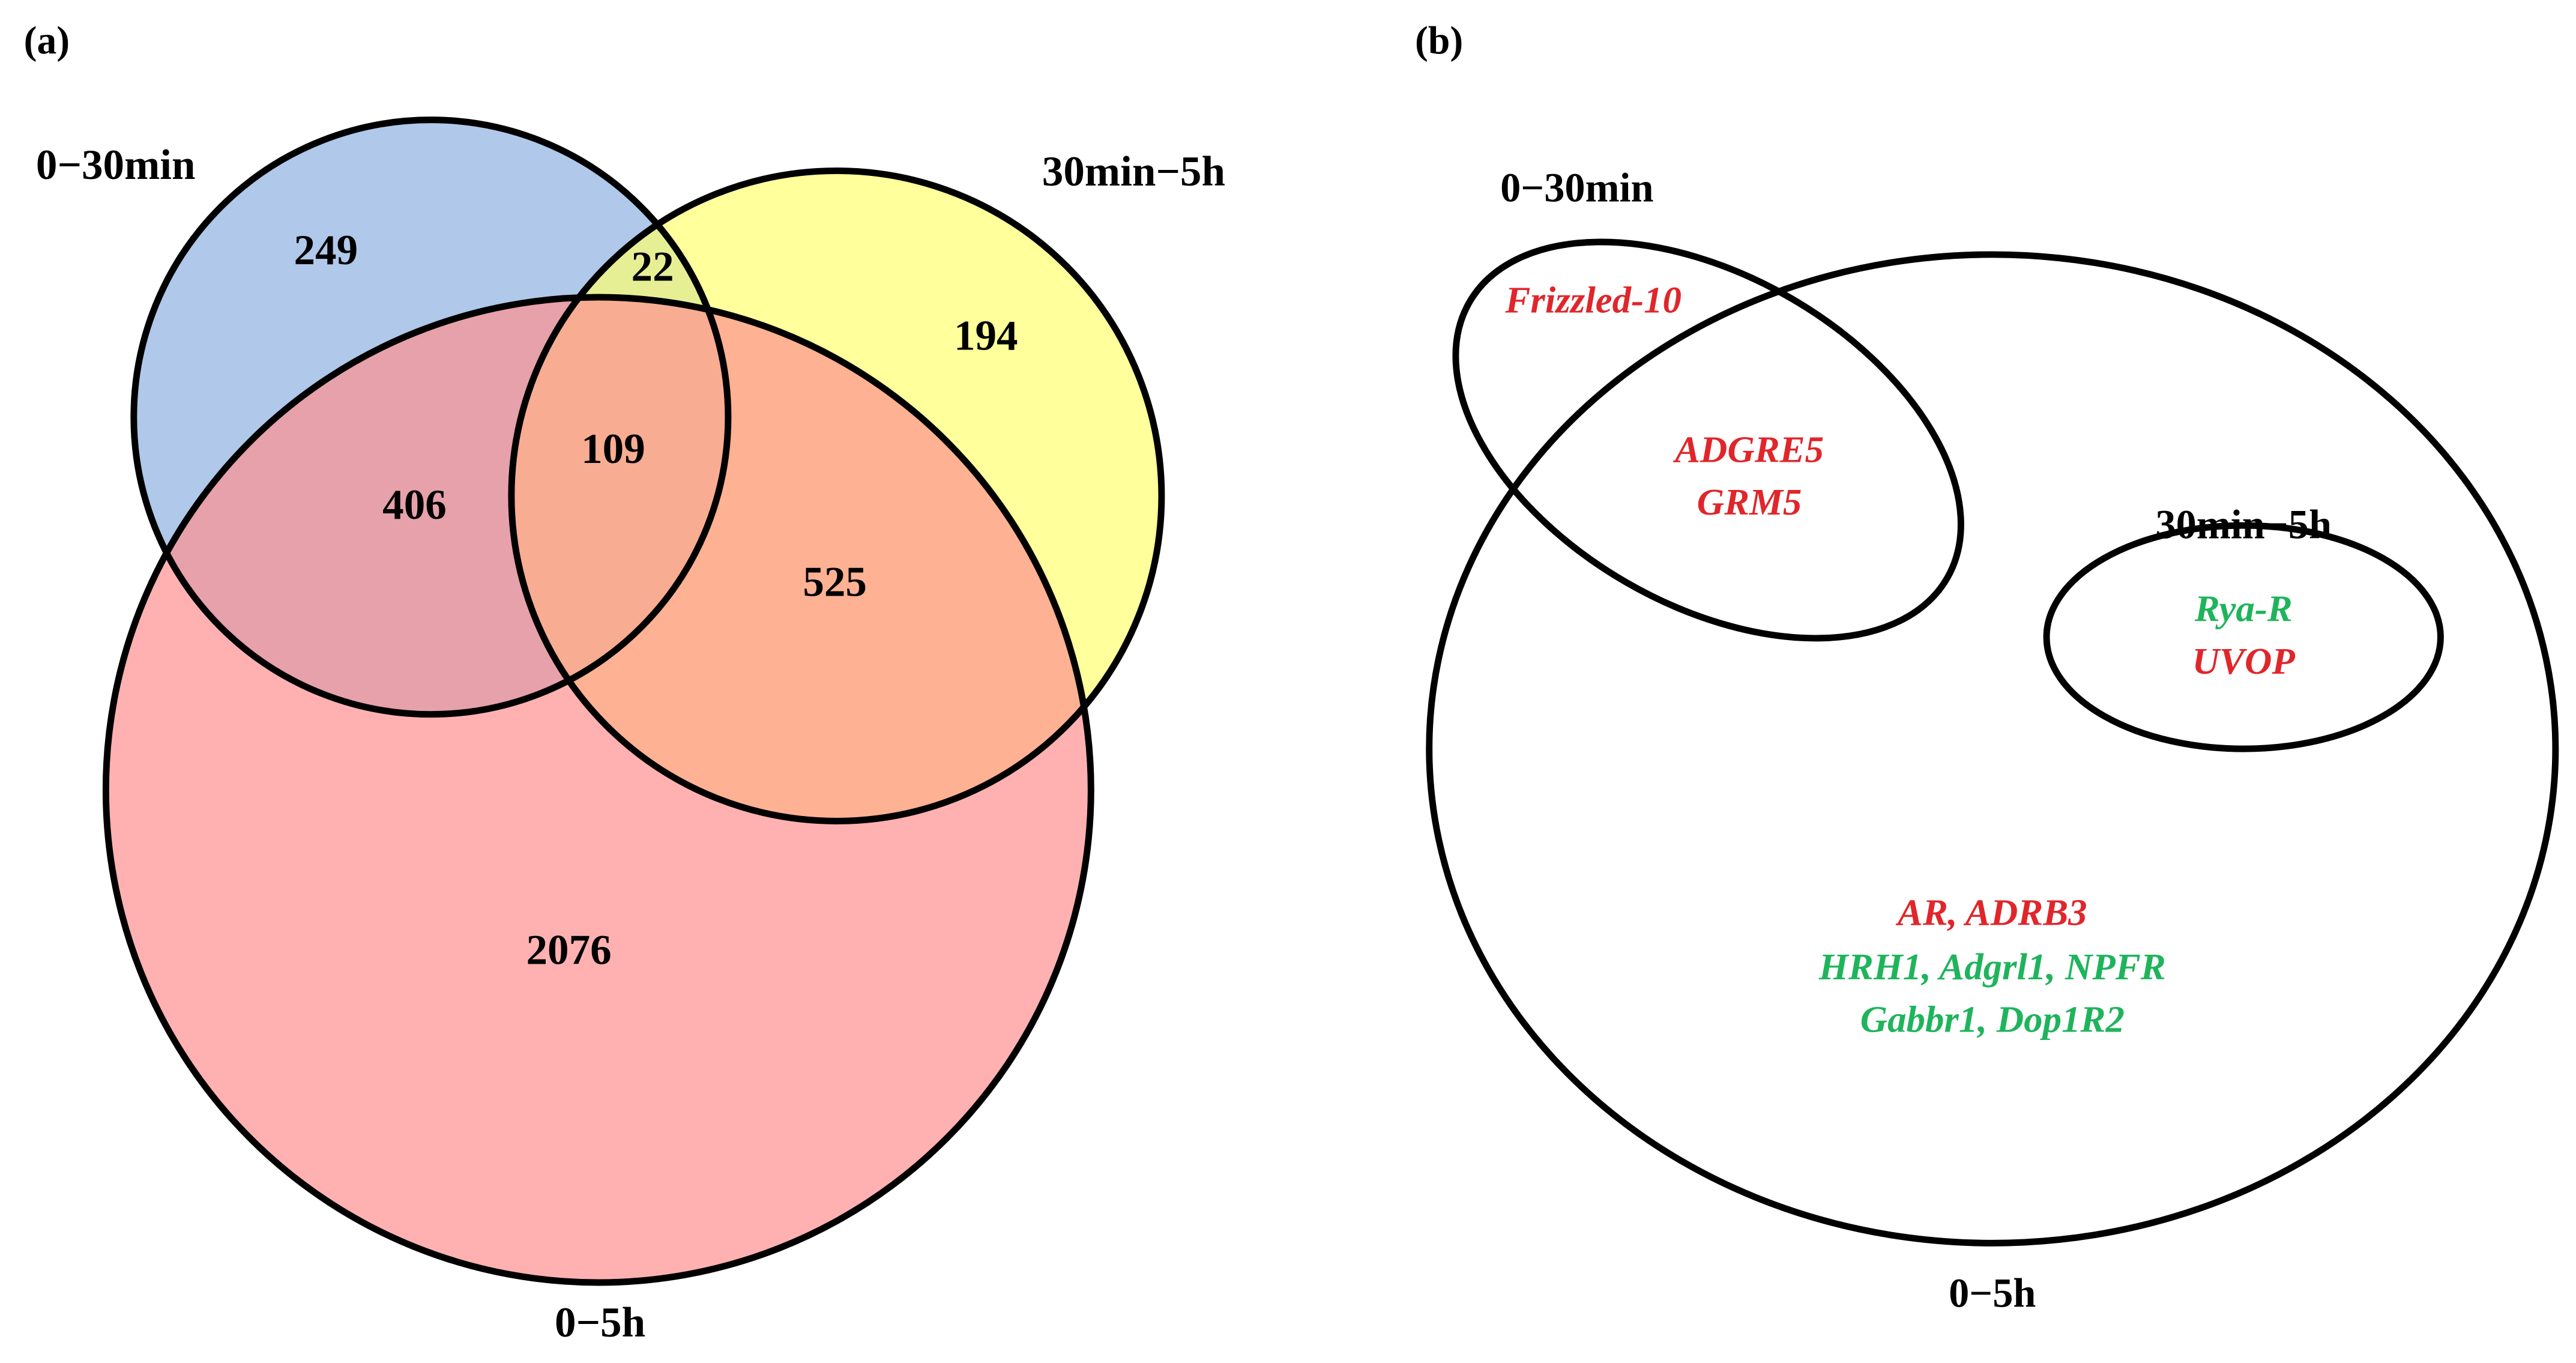 This screenshot has height=1363, width=2576. Describe the element at coordinates (986, 335) in the screenshot. I see `region-count: 194` at that location.